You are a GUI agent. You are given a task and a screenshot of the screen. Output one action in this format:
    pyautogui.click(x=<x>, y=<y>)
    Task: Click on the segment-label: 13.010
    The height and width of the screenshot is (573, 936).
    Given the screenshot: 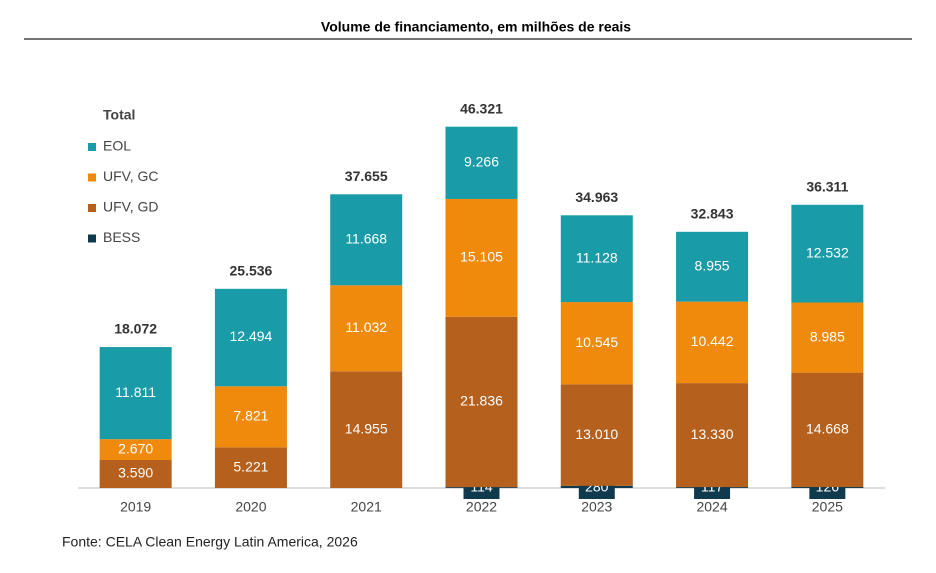 What is the action you would take?
    pyautogui.click(x=596, y=434)
    